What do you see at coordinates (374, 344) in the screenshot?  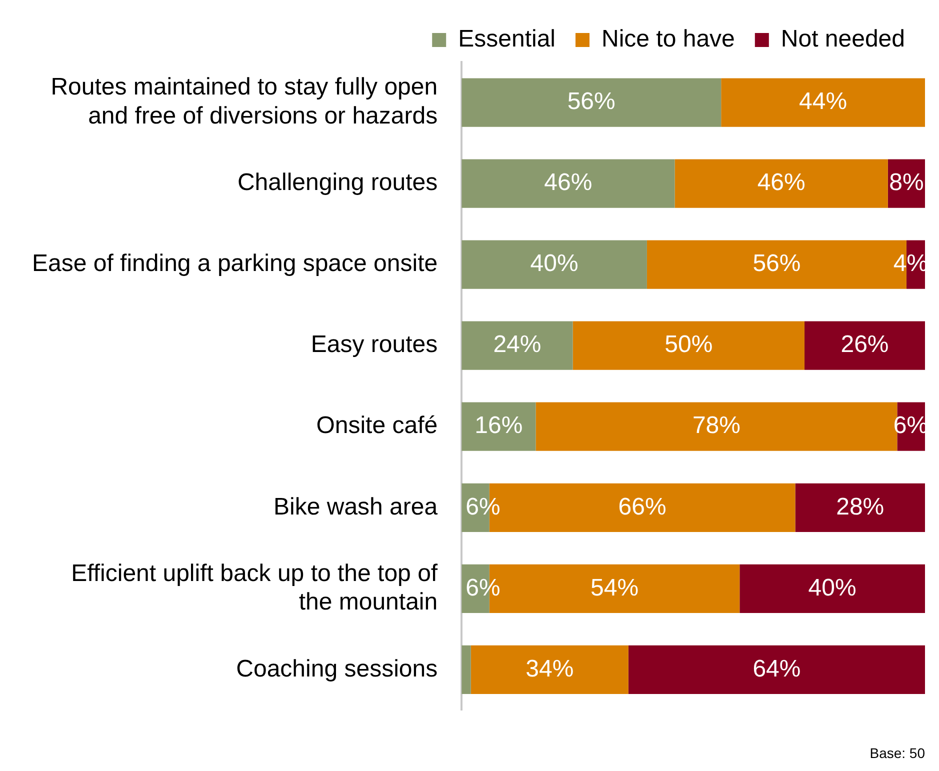 I see `y-tick-label: Easy routes` at bounding box center [374, 344].